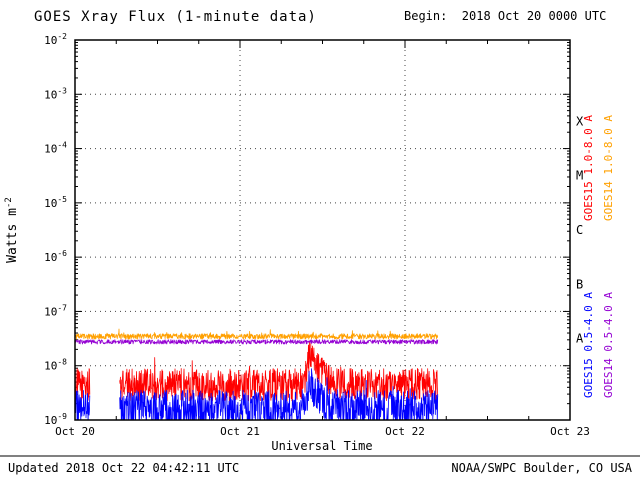  I want to click on footer-updated-timestamp: Updated 2018 Oct 22 04:42:11 UTC, so click(123, 468).